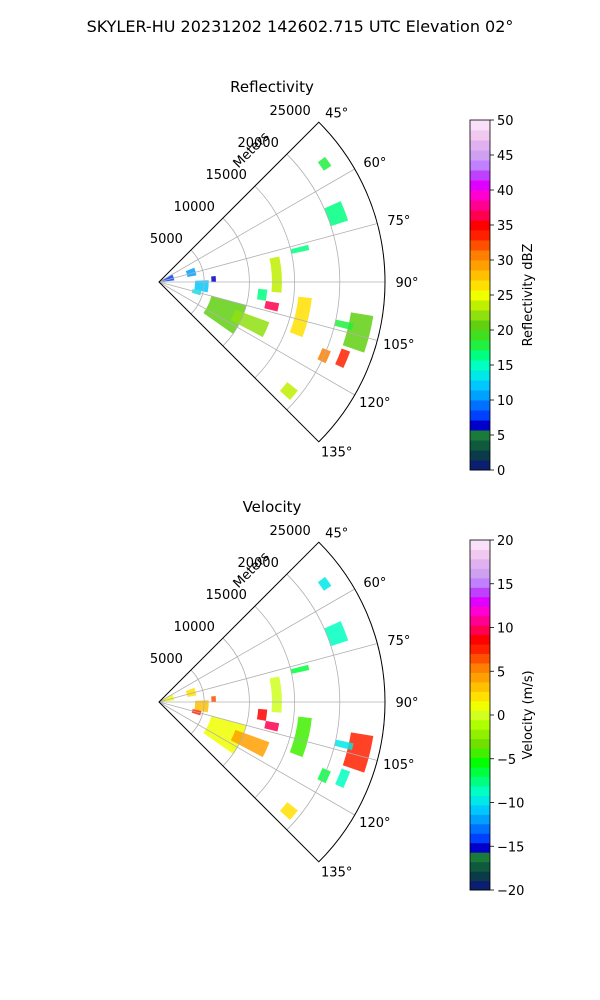 Image resolution: width=600 pixels, height=1000 pixels. I want to click on azimuth-tick-label: 75°, so click(398, 641).